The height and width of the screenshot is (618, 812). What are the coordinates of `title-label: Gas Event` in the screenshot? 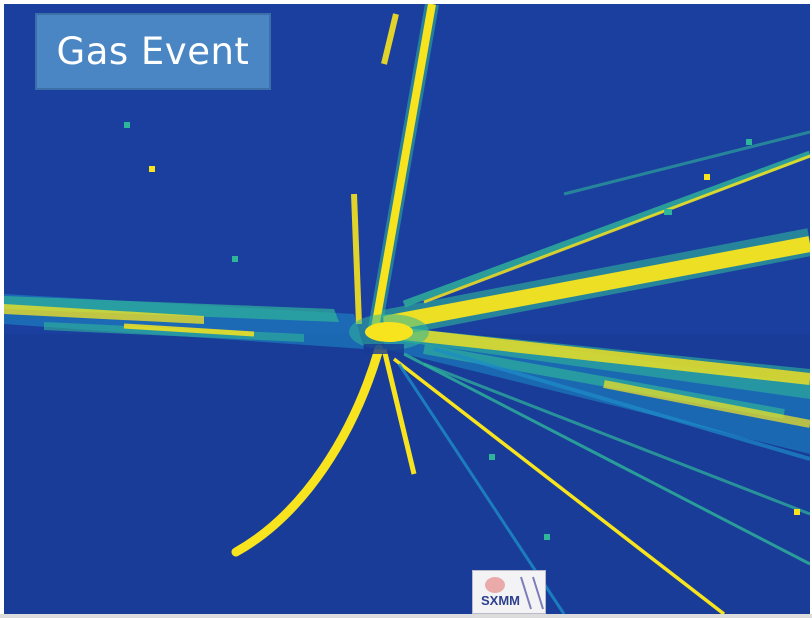 It's located at (153, 51).